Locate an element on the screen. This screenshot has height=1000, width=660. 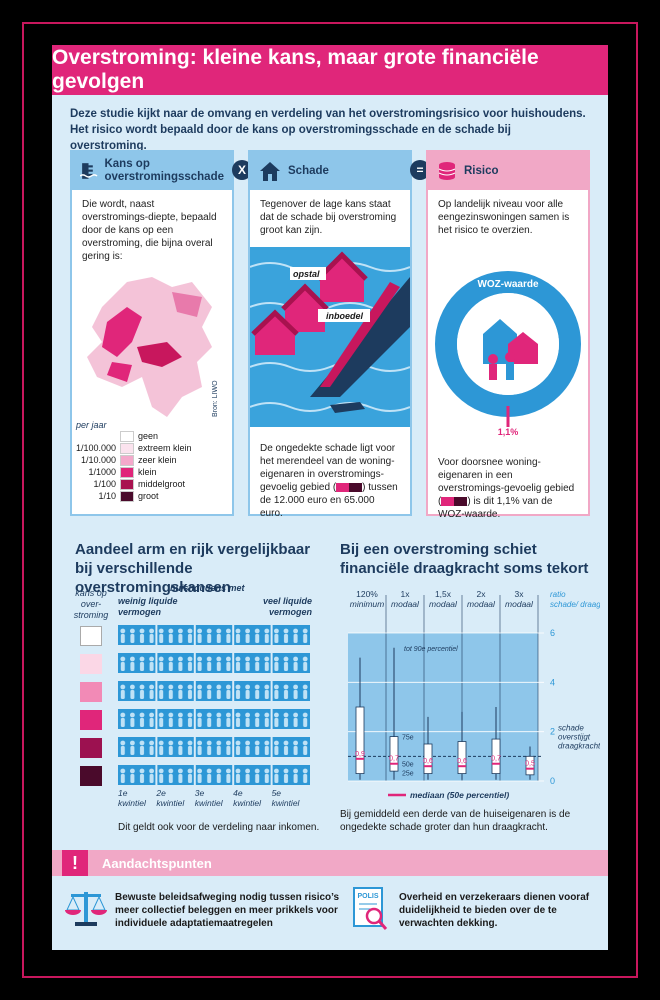
legend-freq: 1/100.000 is located at coordinates (96, 448).